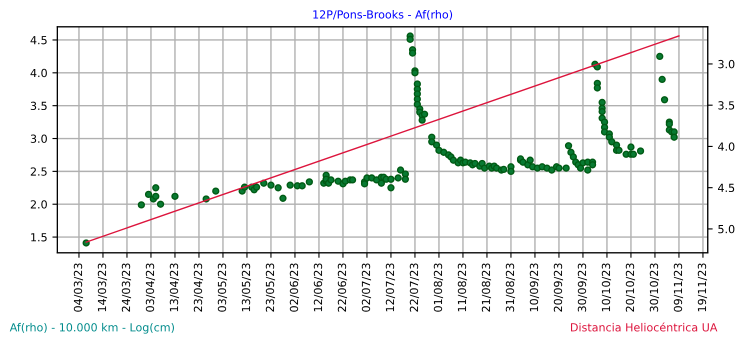  Describe the element at coordinates (367, 287) in the screenshot. I see `x-tick-label: 02/07/23` at that location.